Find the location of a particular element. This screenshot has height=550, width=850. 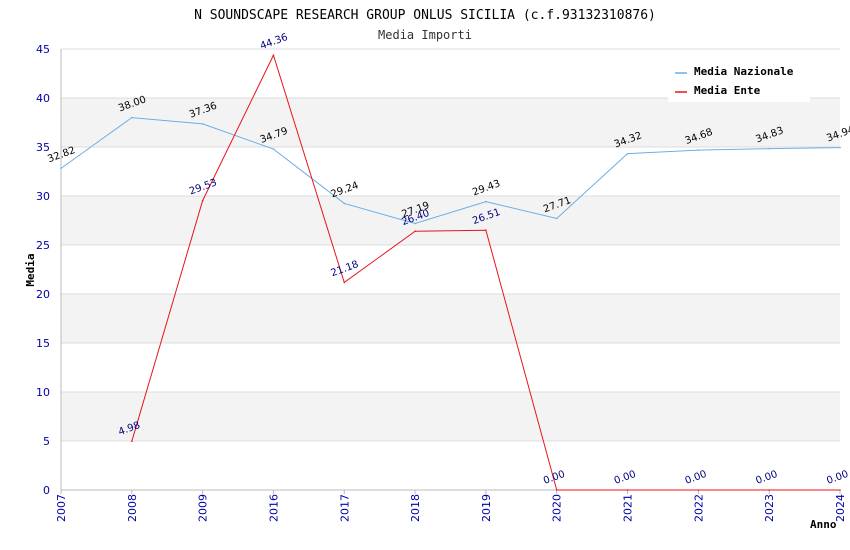

data-label: 29.43 is located at coordinates (486, 188).